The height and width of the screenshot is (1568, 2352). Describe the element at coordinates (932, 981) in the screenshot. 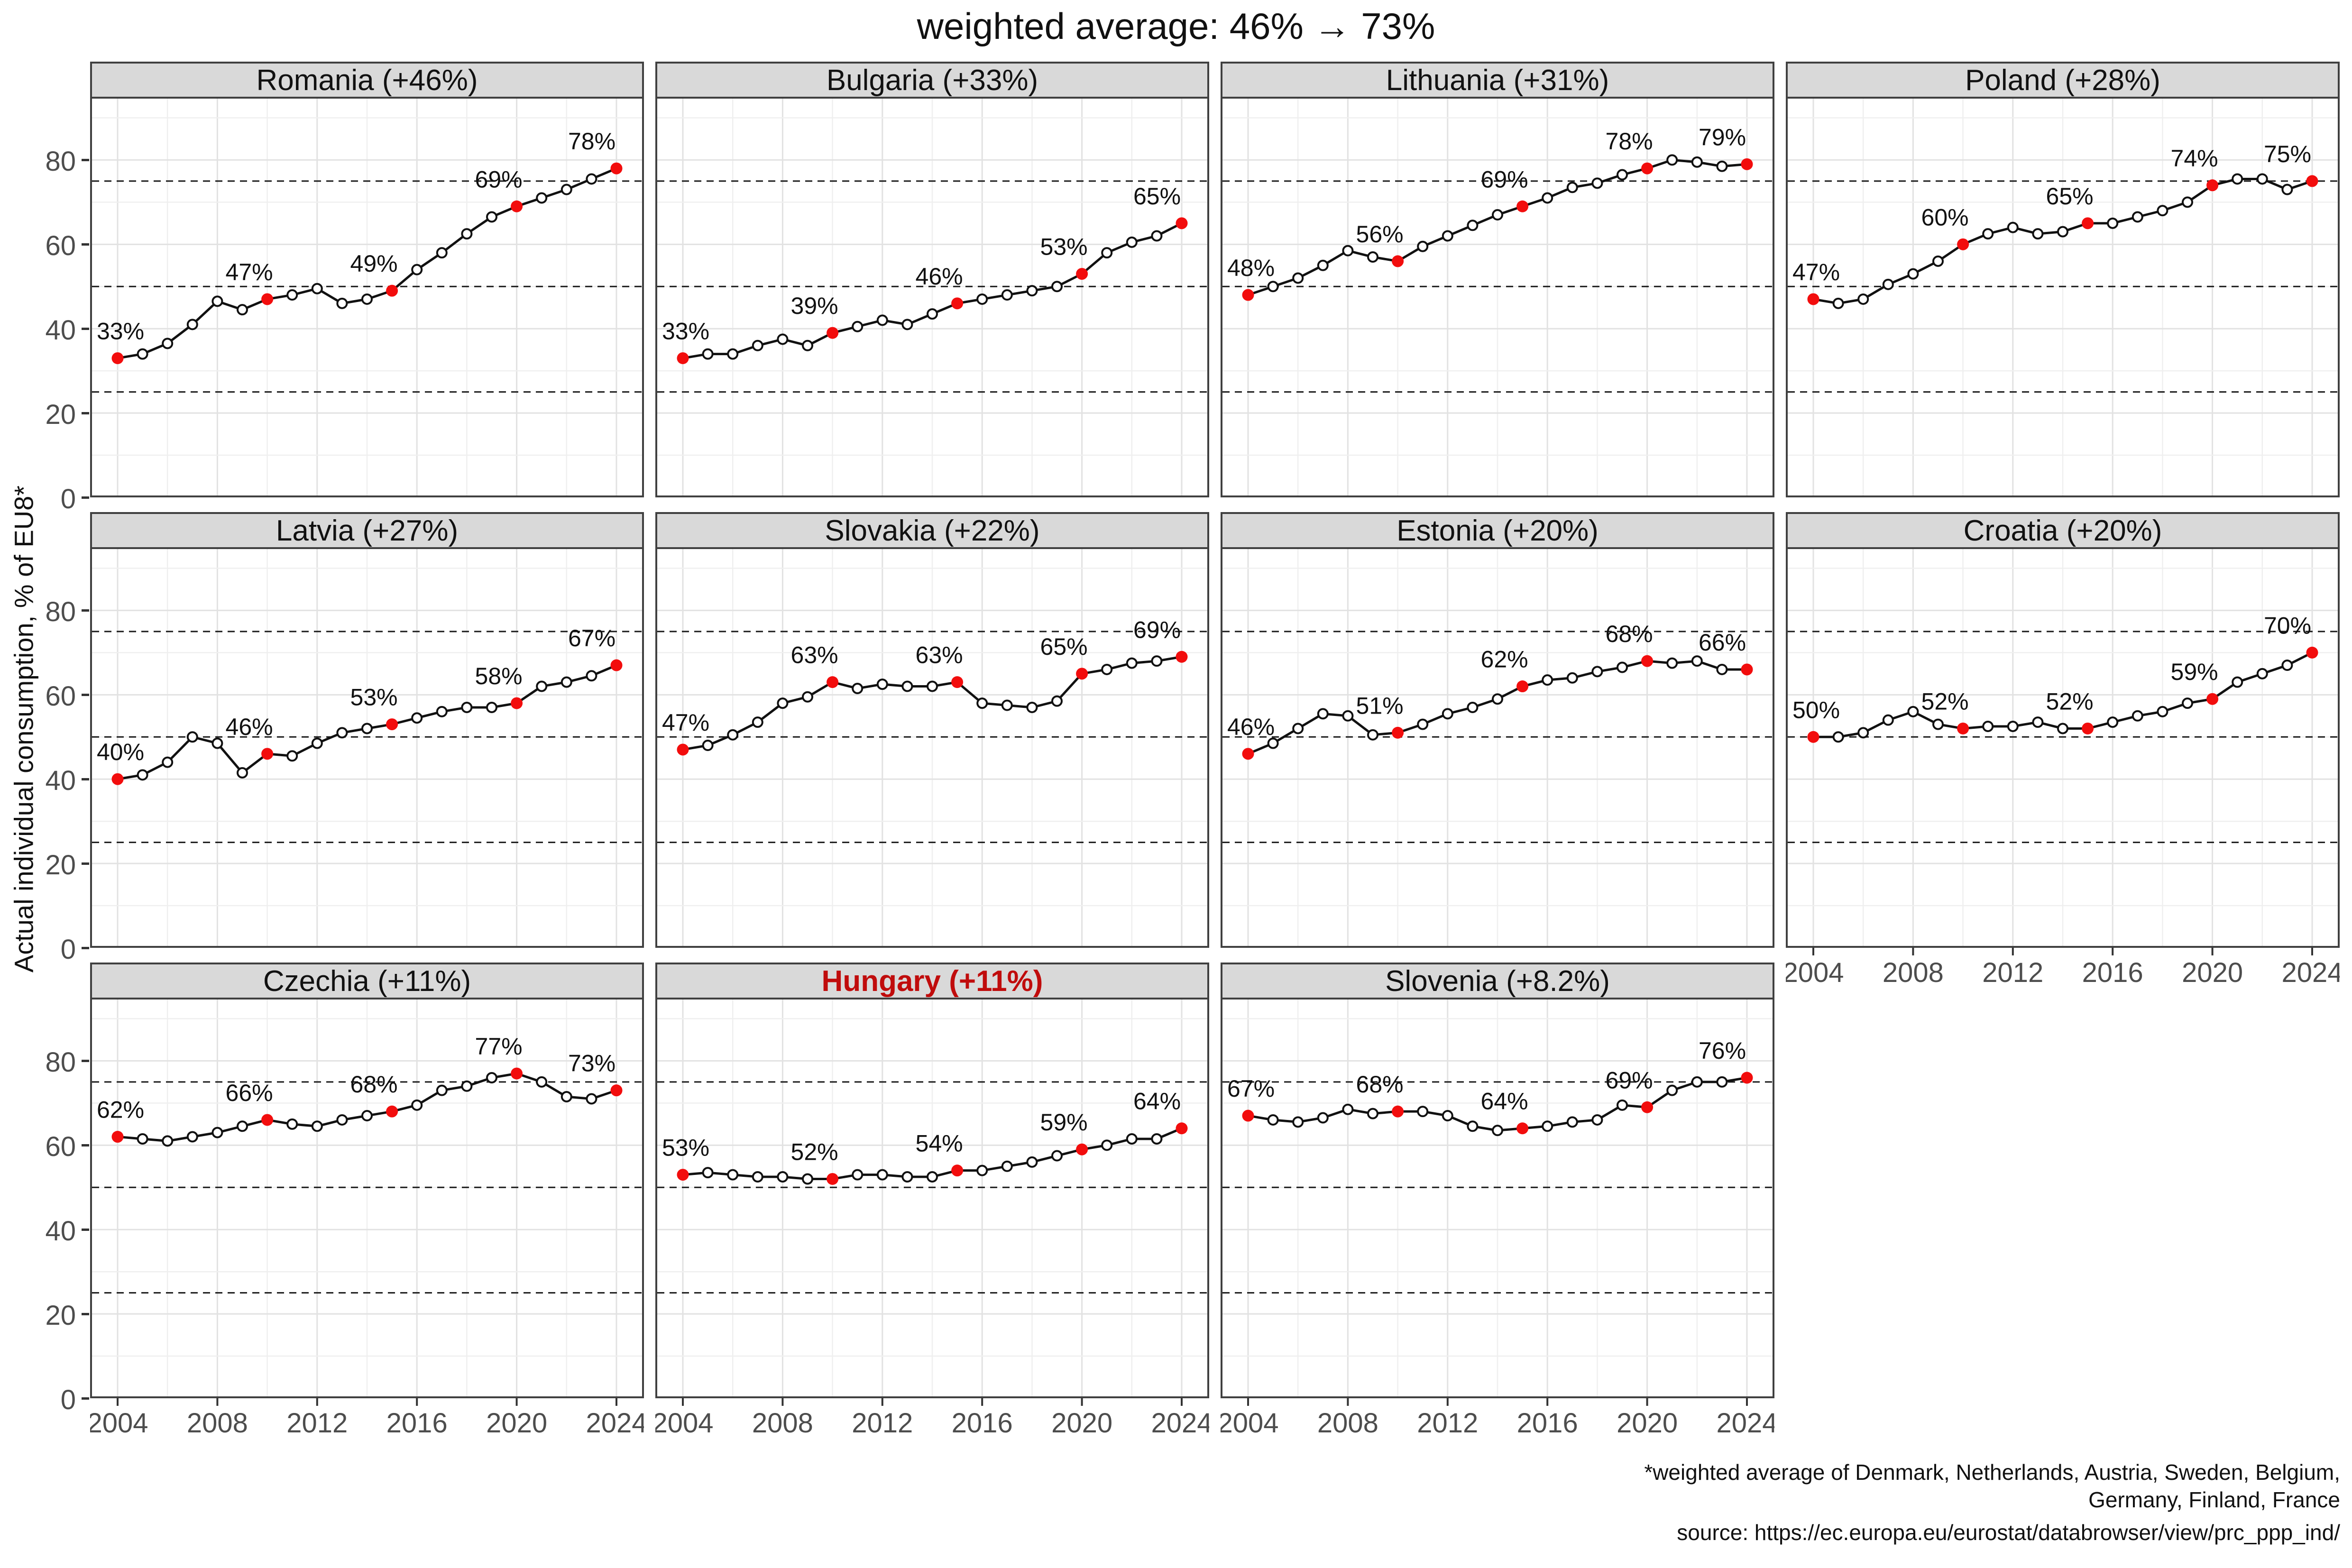

I see `panel-title-hungary: Hungary (+11%)` at that location.